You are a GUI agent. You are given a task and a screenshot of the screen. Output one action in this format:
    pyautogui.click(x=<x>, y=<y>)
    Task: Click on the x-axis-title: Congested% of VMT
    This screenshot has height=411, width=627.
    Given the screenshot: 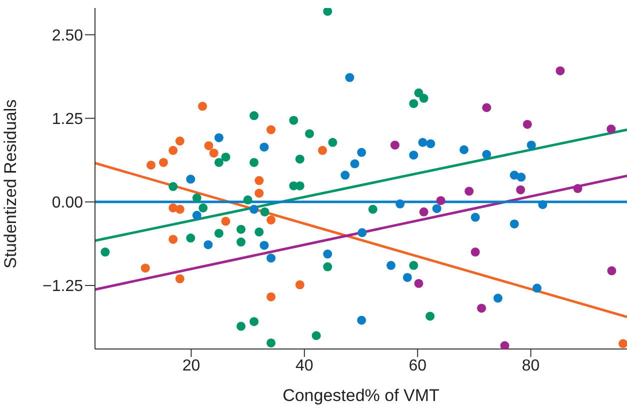 What is the action you would take?
    pyautogui.click(x=361, y=395)
    